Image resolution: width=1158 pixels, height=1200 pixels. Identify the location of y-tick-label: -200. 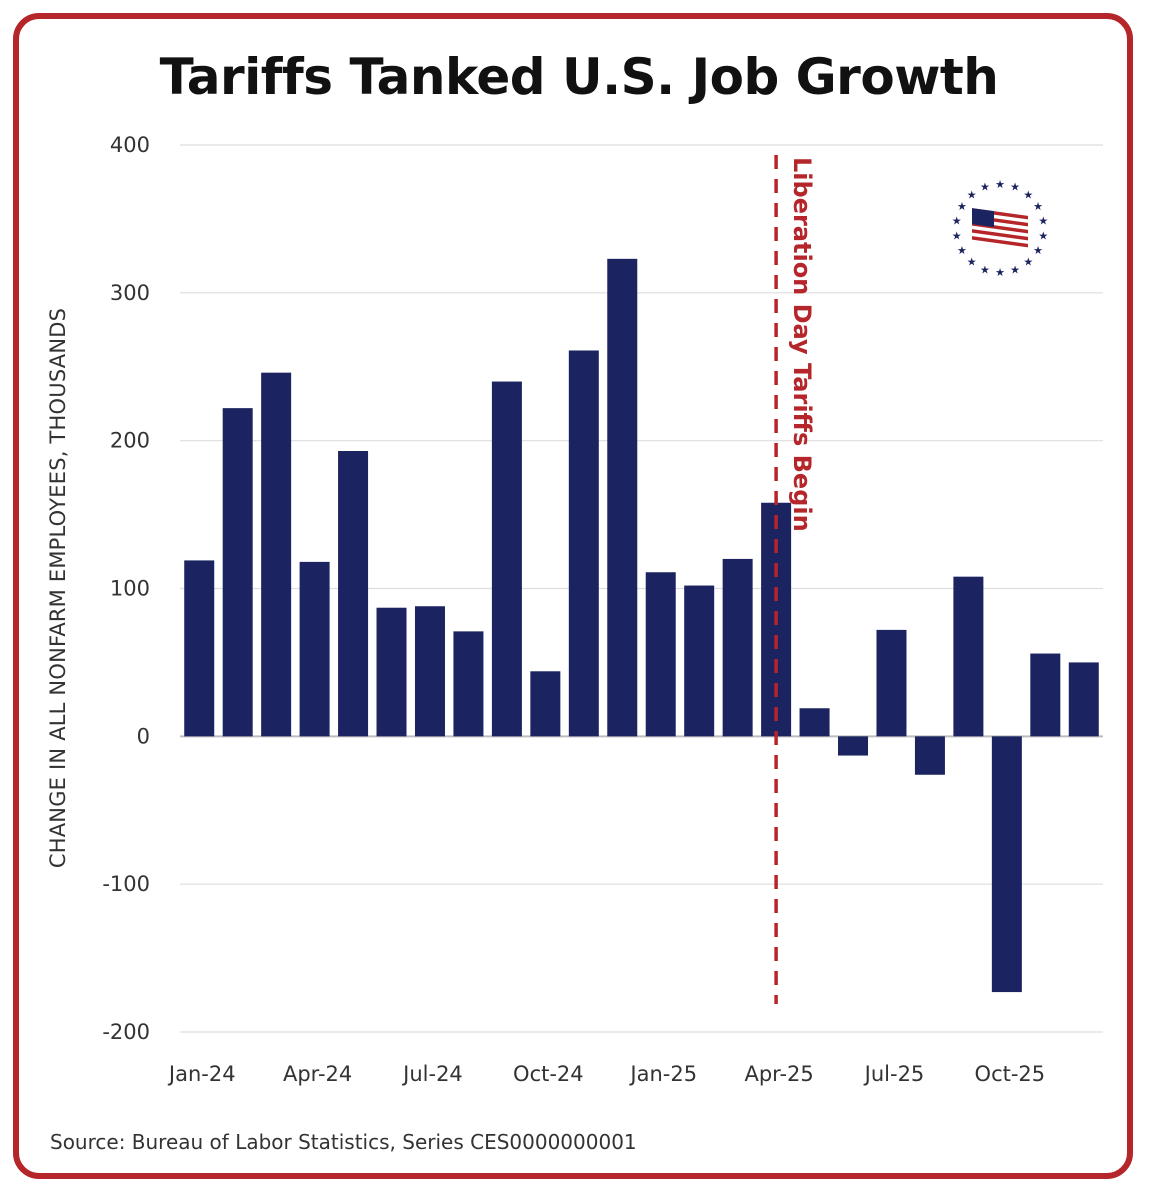
(126, 1032).